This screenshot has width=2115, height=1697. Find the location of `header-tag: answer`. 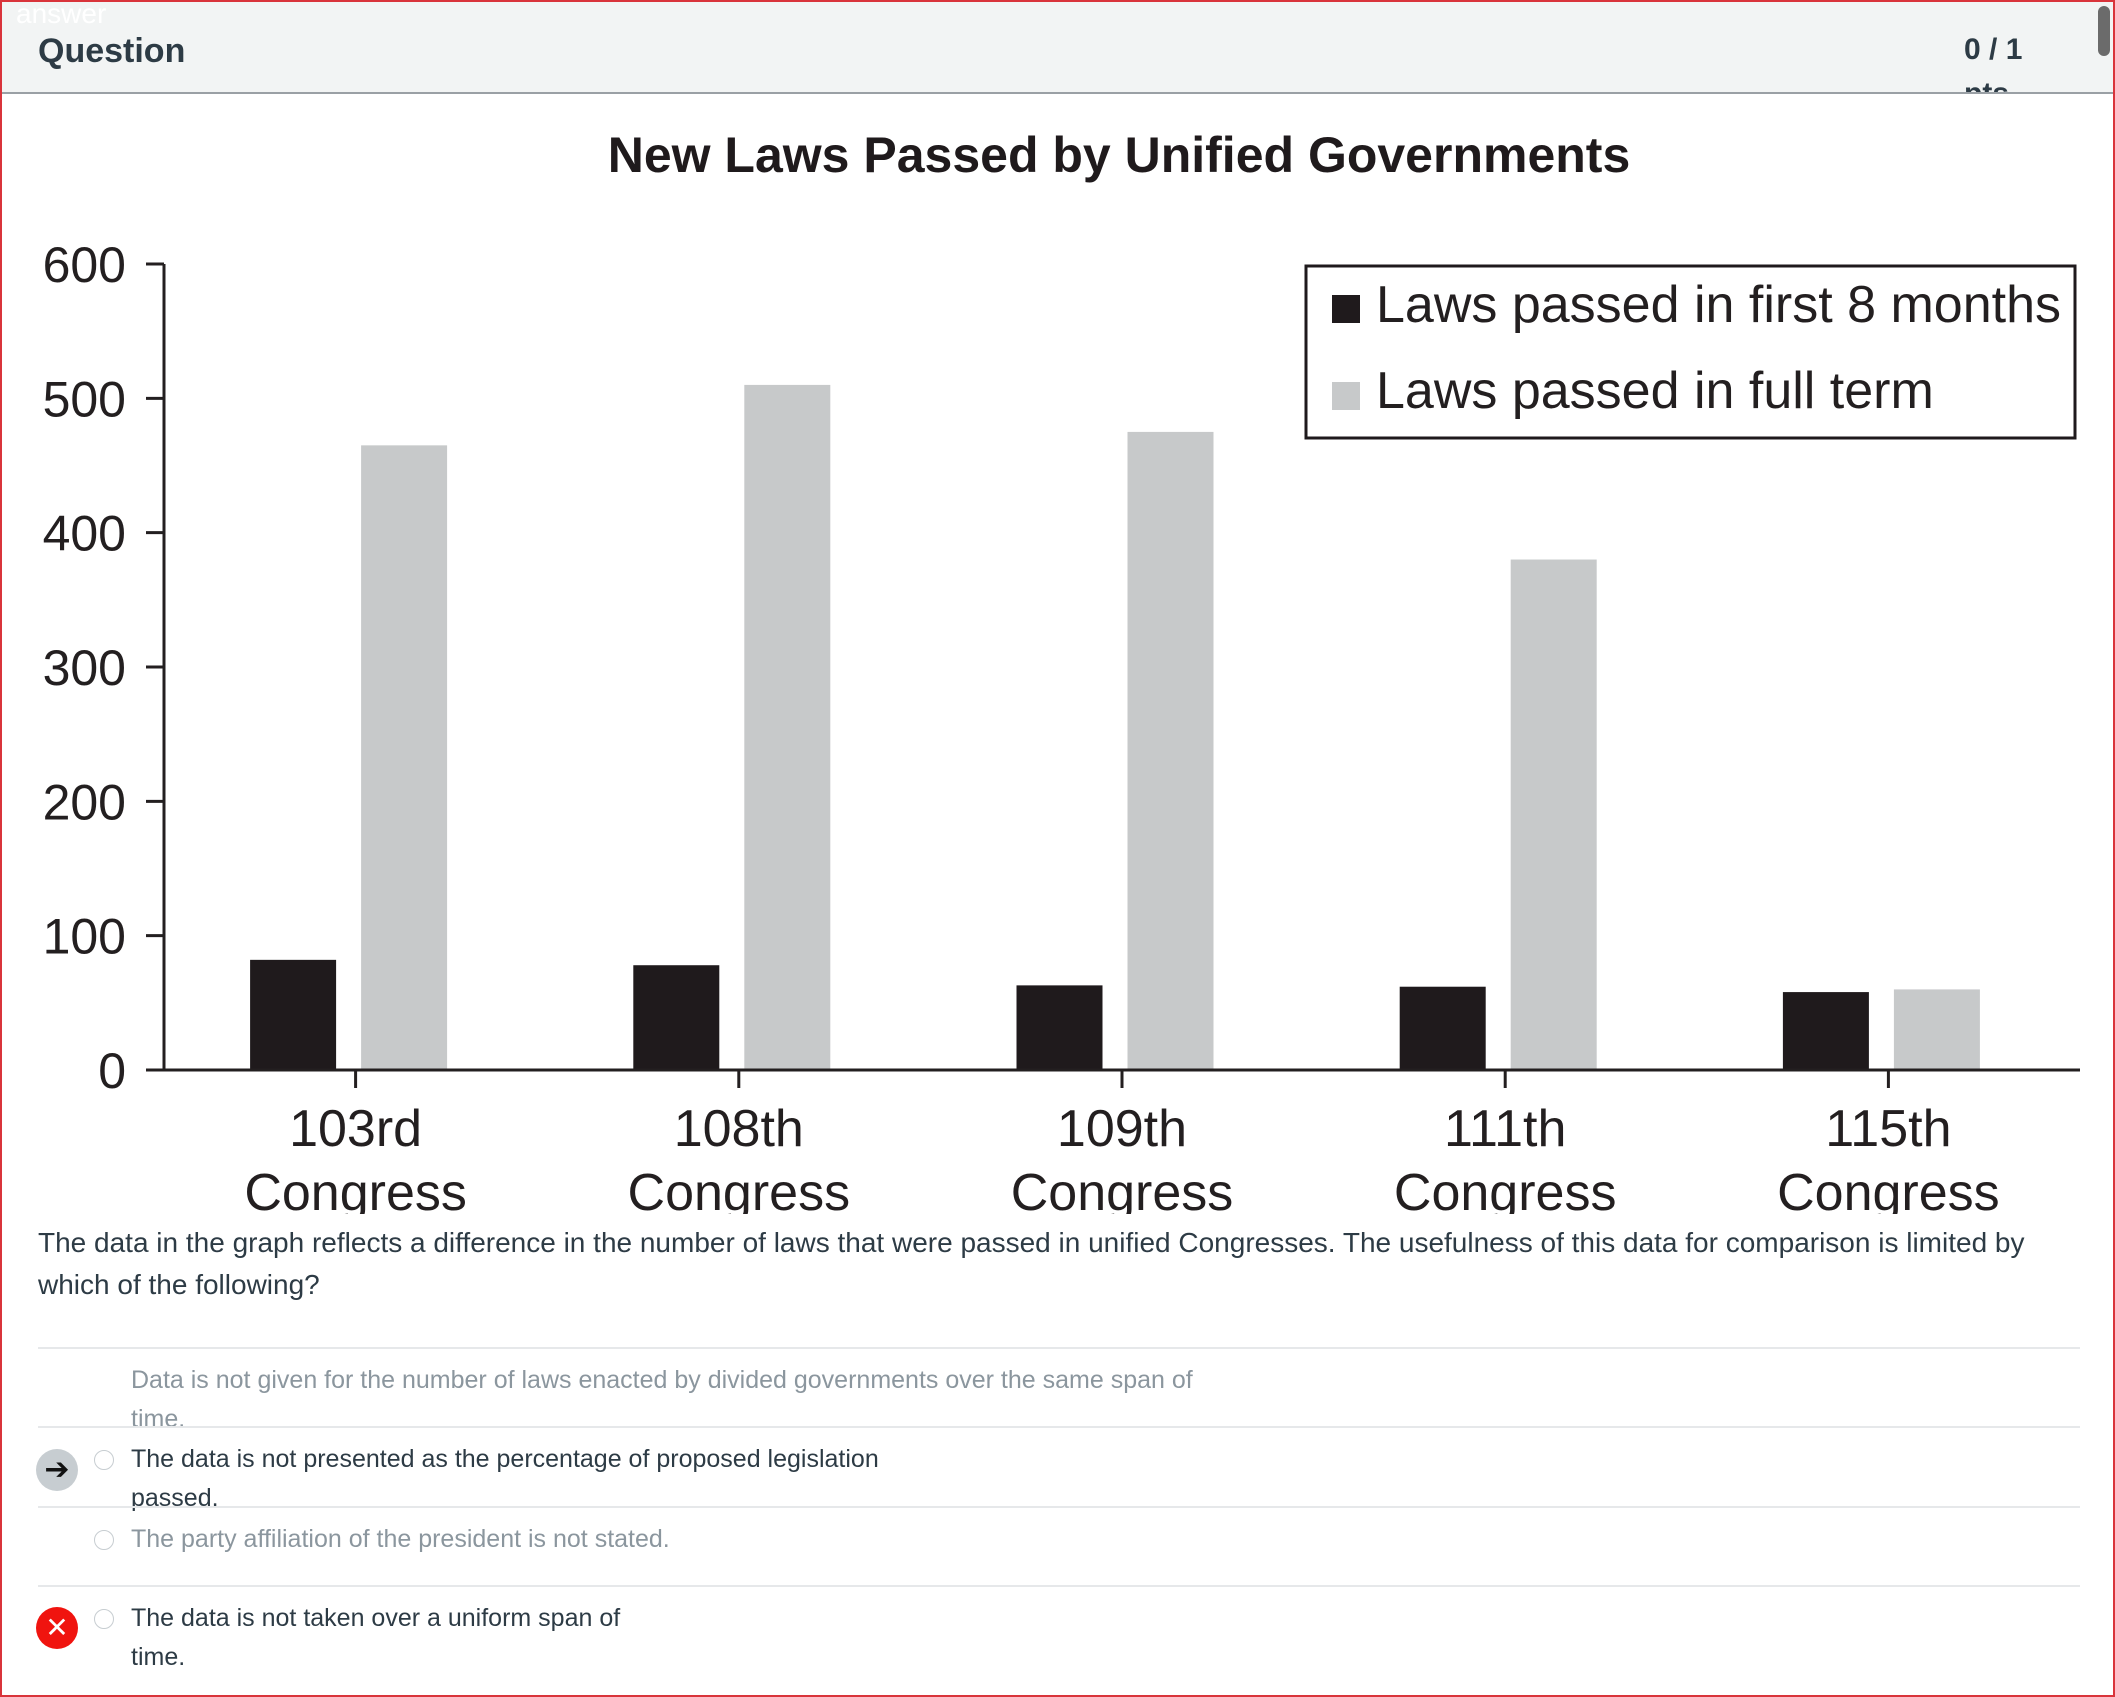

header-tag: answer is located at coordinates (61, 15).